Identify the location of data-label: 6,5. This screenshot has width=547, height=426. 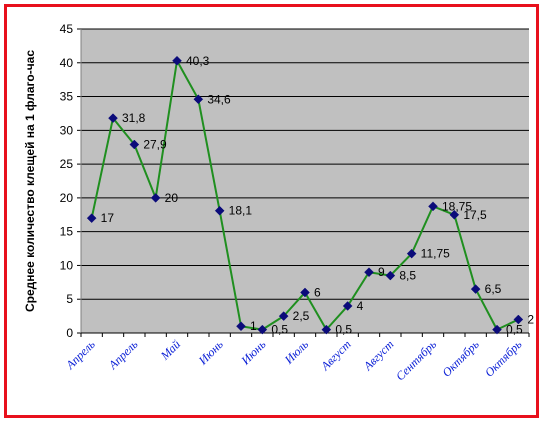
(493, 289).